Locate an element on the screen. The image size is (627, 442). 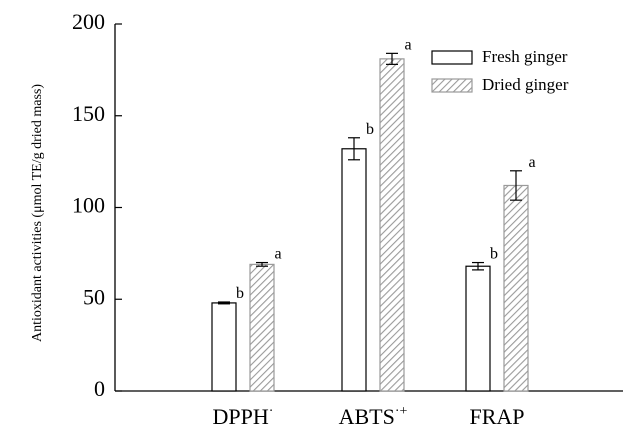
category-label-superscript: ·+ is located at coordinates (401, 411).